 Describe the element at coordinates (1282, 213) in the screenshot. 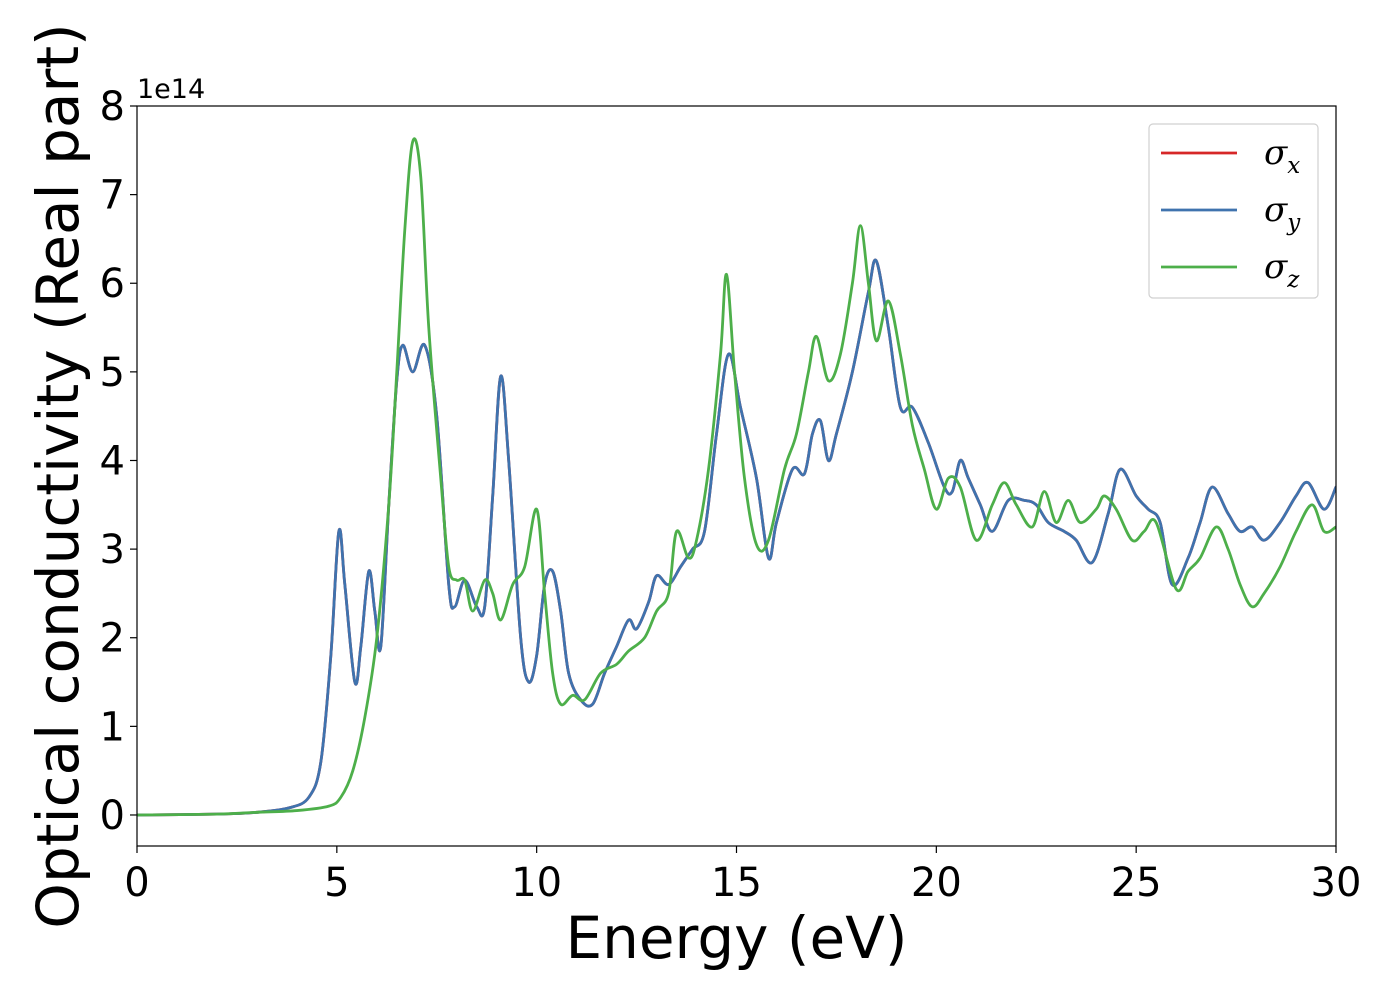

I see `legend-label-y: σy` at that location.